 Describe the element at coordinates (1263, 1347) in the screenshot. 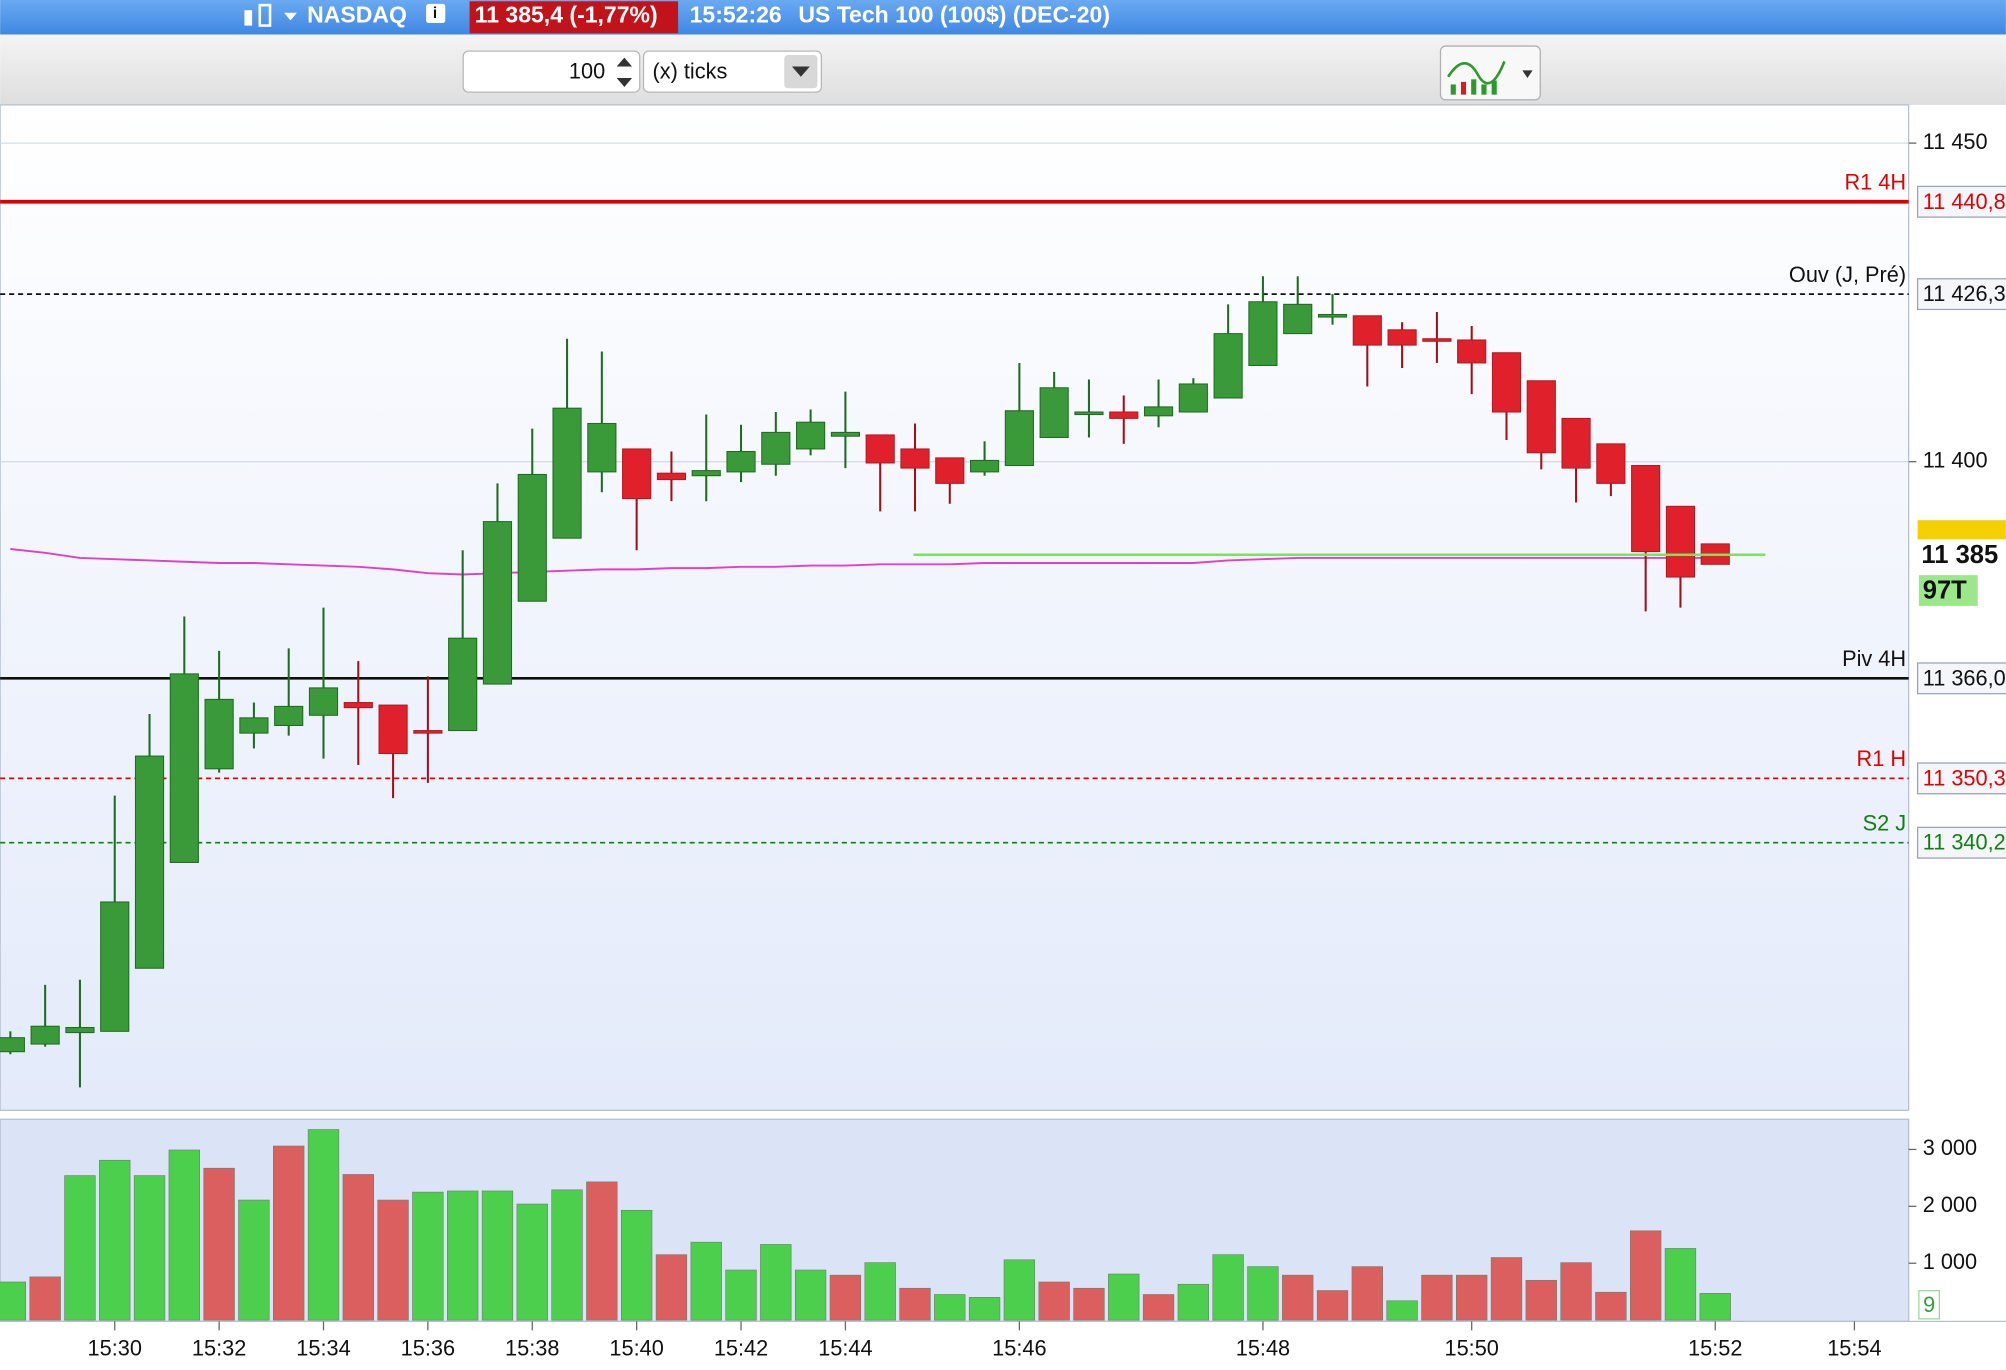

I see `x-tick-label: 15:48` at that location.